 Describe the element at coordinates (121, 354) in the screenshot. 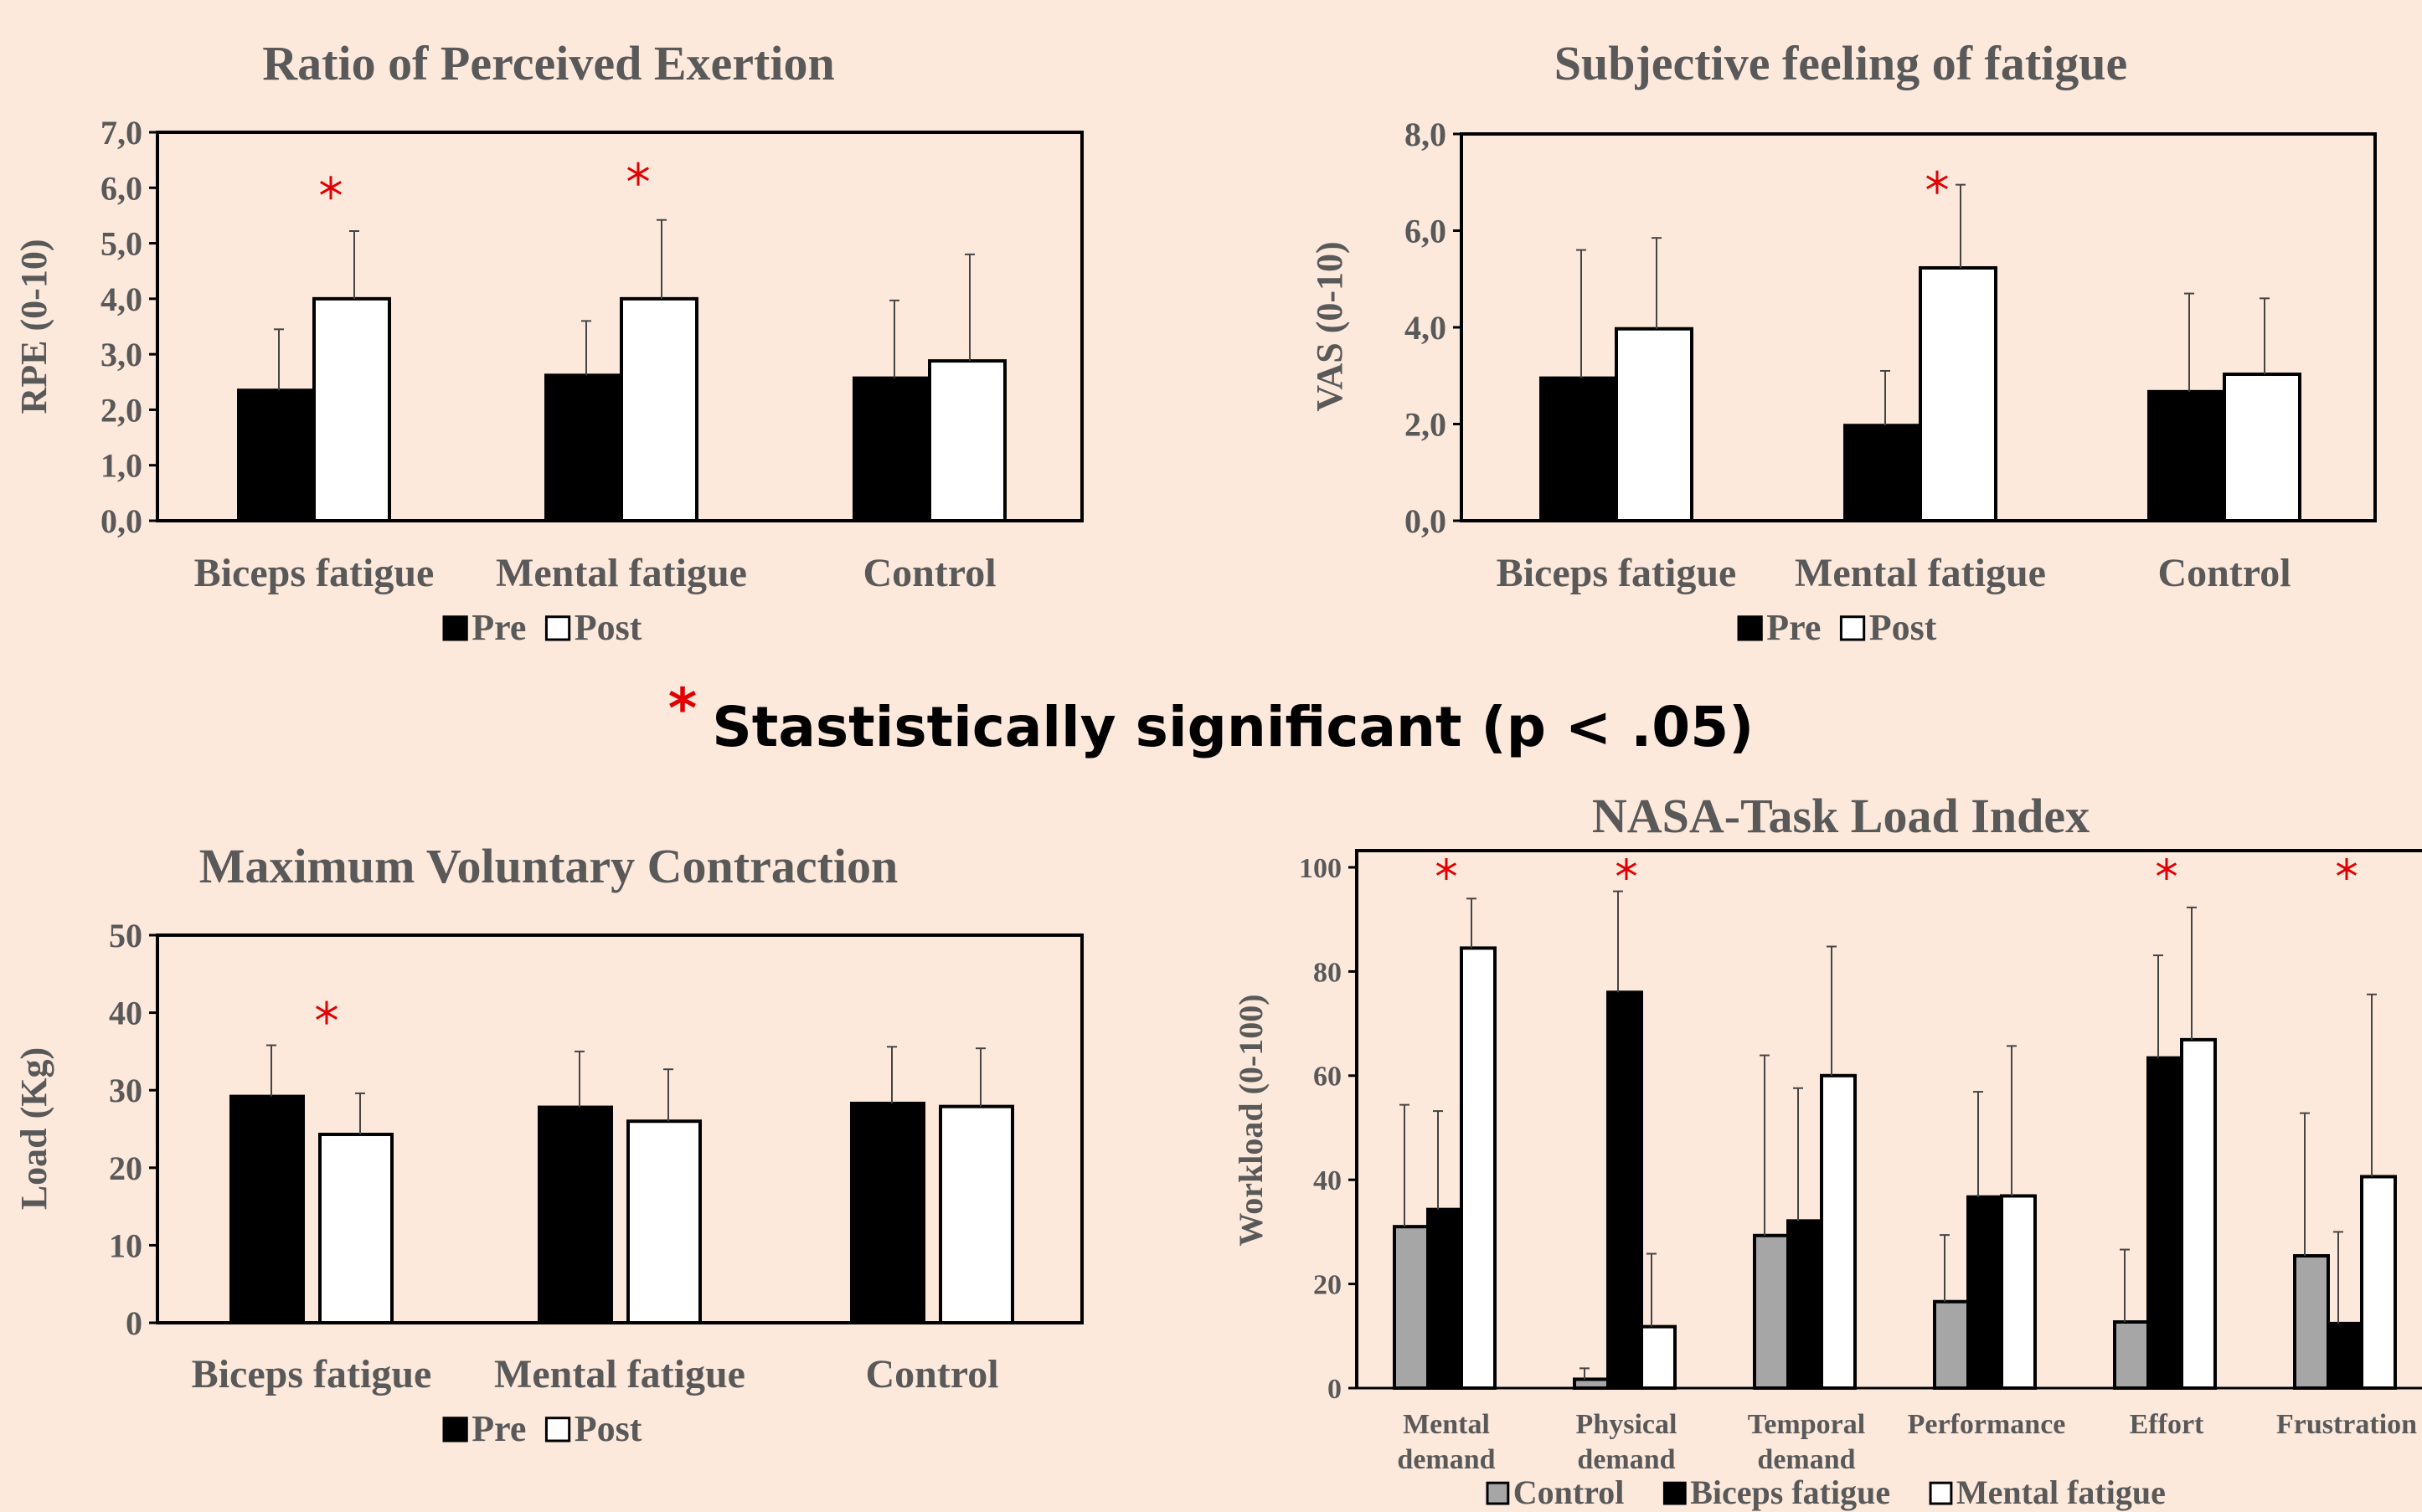

I see `y-tick-label: 3,0` at that location.